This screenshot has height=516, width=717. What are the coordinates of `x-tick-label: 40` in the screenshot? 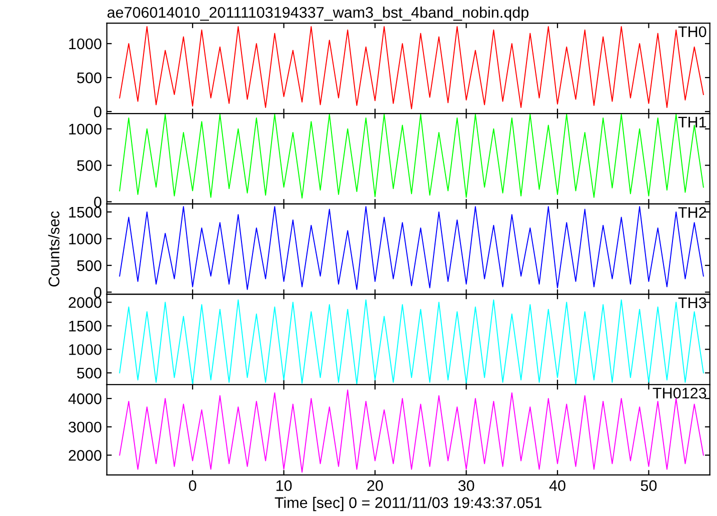 It's located at (557, 486).